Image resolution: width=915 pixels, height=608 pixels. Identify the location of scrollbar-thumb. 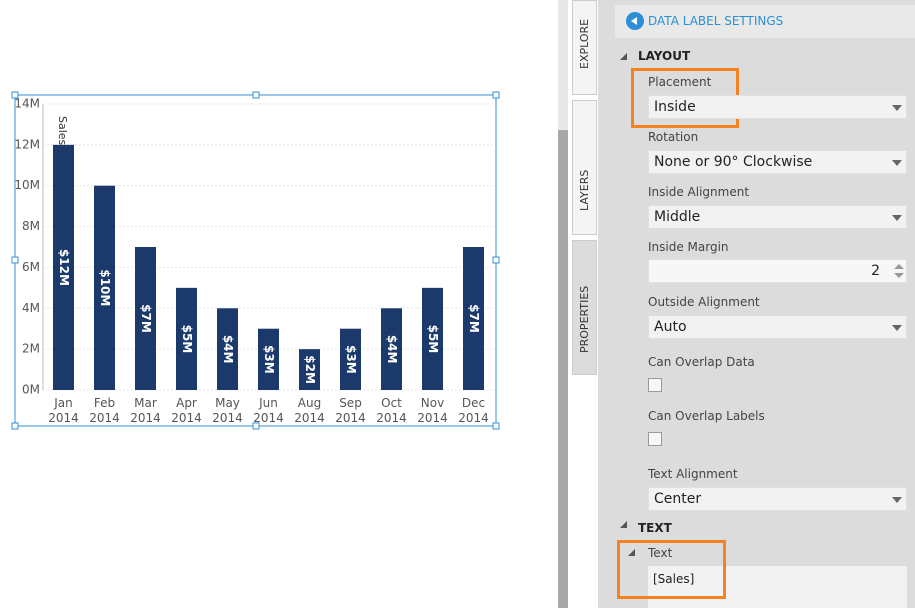
(563, 369).